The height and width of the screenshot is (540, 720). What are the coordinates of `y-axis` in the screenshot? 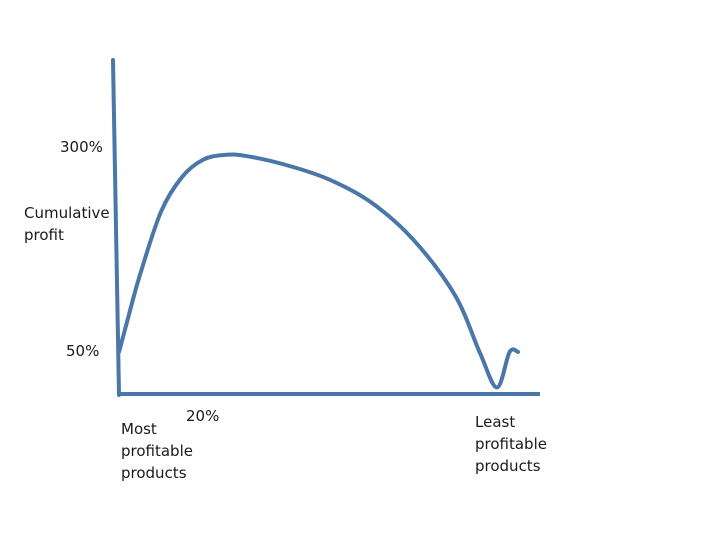 It's located at (116, 227).